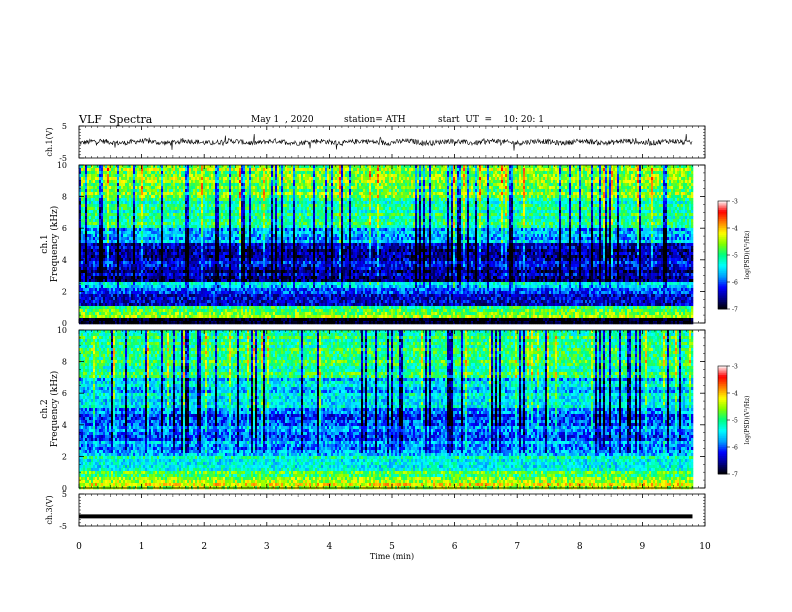 This screenshot has height=612, width=792. What do you see at coordinates (375, 120) in the screenshot?
I see `station-label: station= ATH` at bounding box center [375, 120].